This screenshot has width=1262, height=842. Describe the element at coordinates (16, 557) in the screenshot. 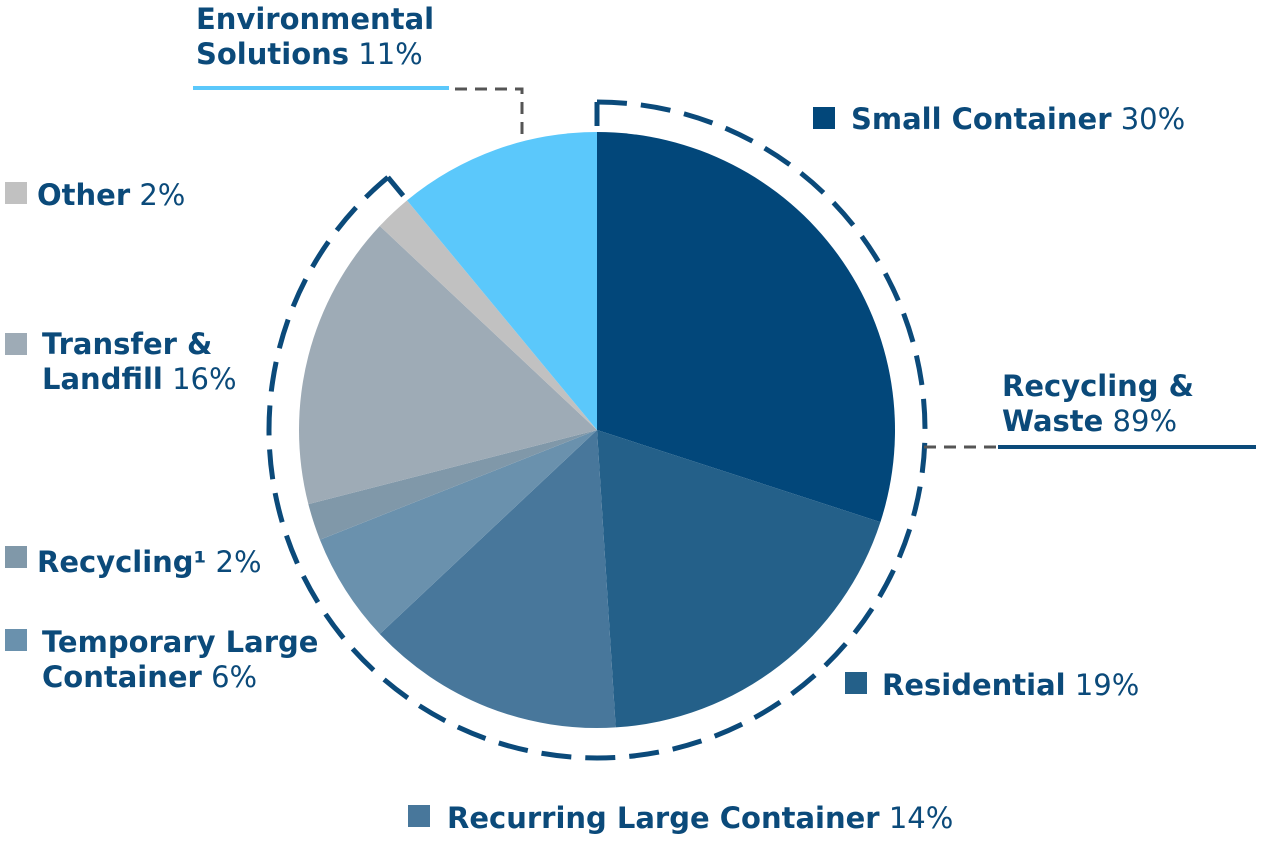

I see `legend-swatch-recycling` at that location.